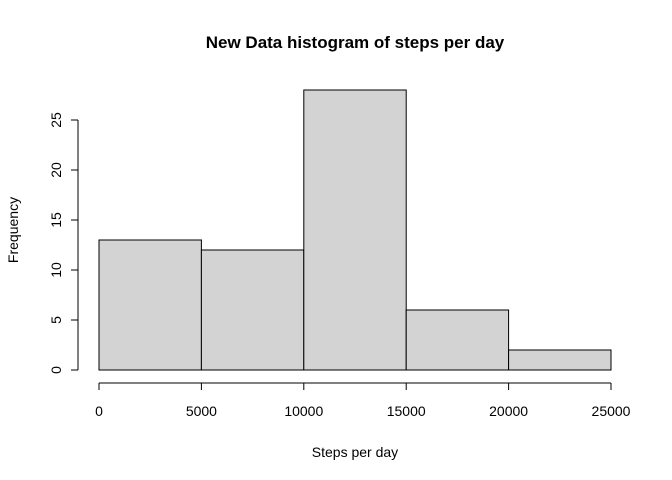 This screenshot has height=480, width=672. I want to click on x-axis: 0 5000 10000 15000 20000 25000, so click(363, 400).